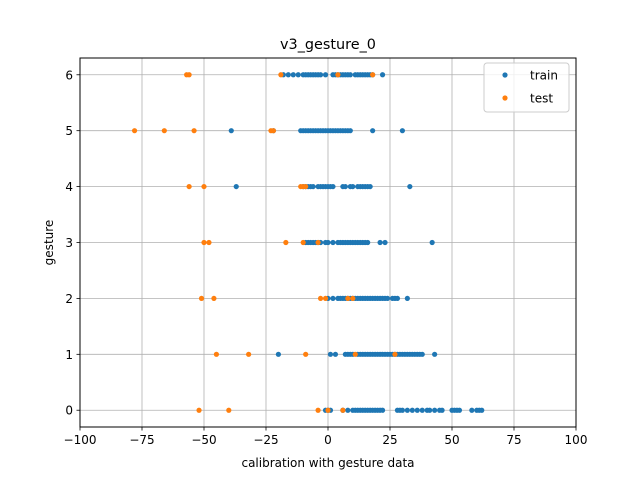 Image resolution: width=640 pixels, height=484 pixels. Describe the element at coordinates (72, 243) in the screenshot. I see `y-axis-ticks: 0 1 2 3 4 5 6` at that location.